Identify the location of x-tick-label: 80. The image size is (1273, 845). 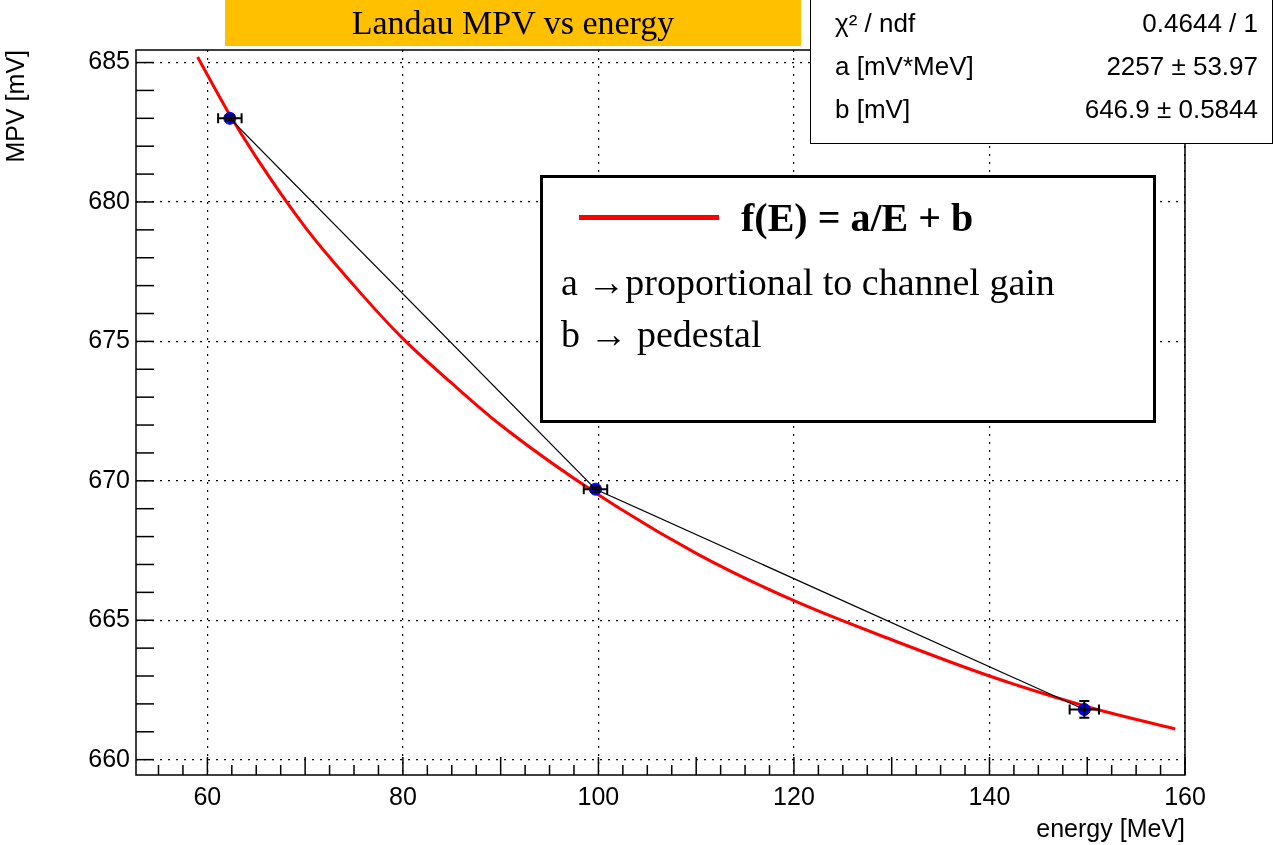
(402, 795).